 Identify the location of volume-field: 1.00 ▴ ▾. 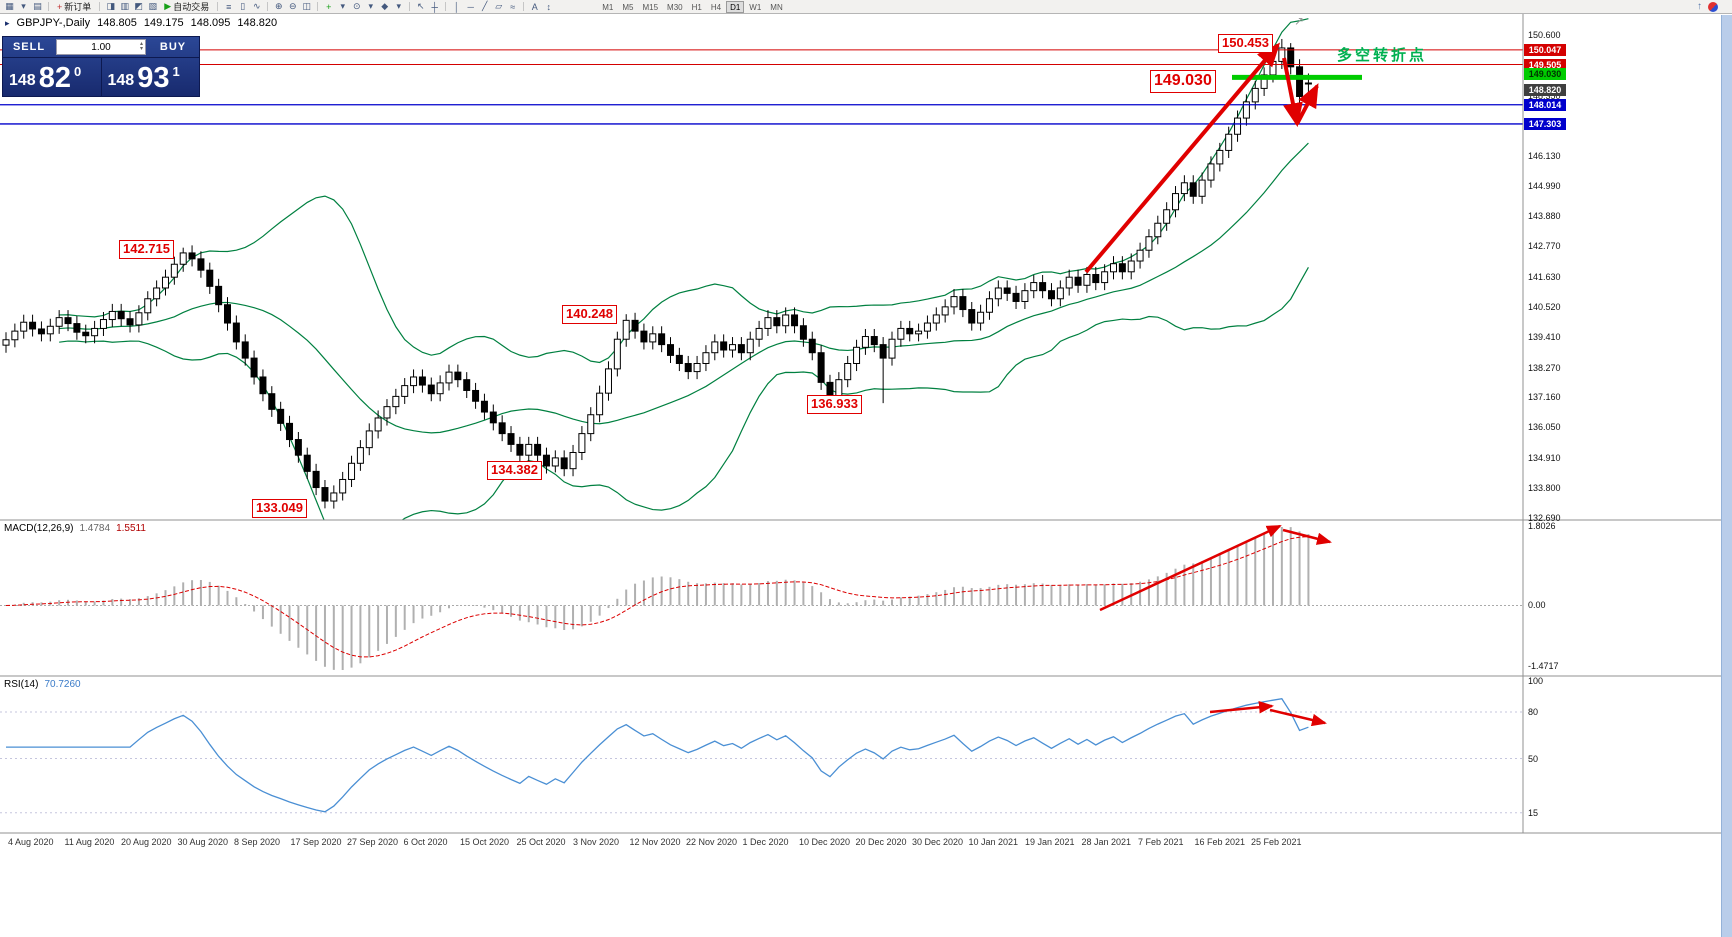
(101, 47).